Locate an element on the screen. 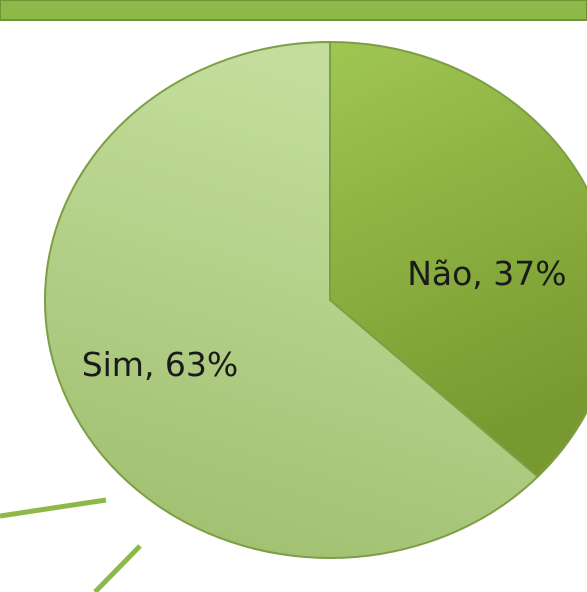  header-band is located at coordinates (293, 10).